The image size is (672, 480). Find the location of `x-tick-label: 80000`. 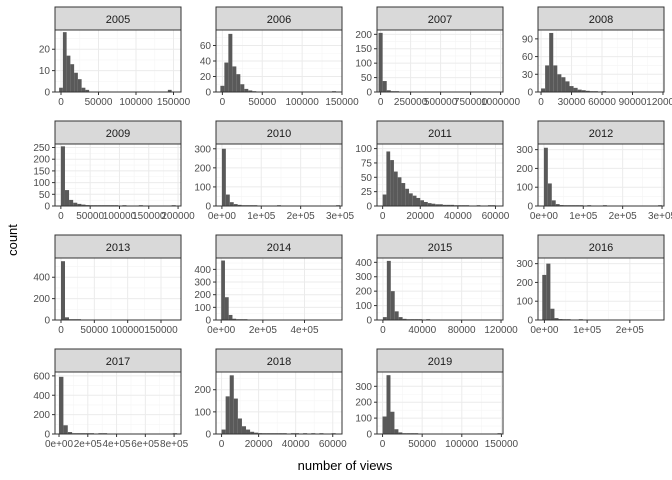

x-tick-label: 80000 is located at coordinates (462, 330).